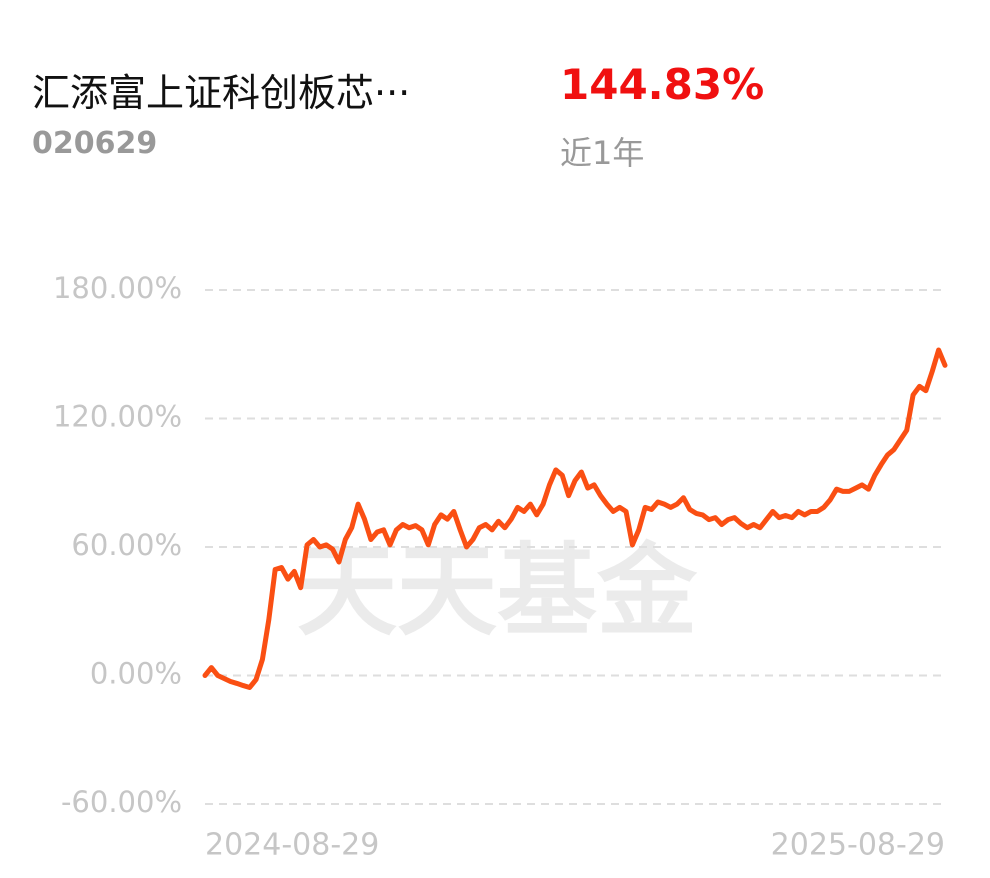  I want to click on x-tick-label: 2024-08-29, so click(292, 845).